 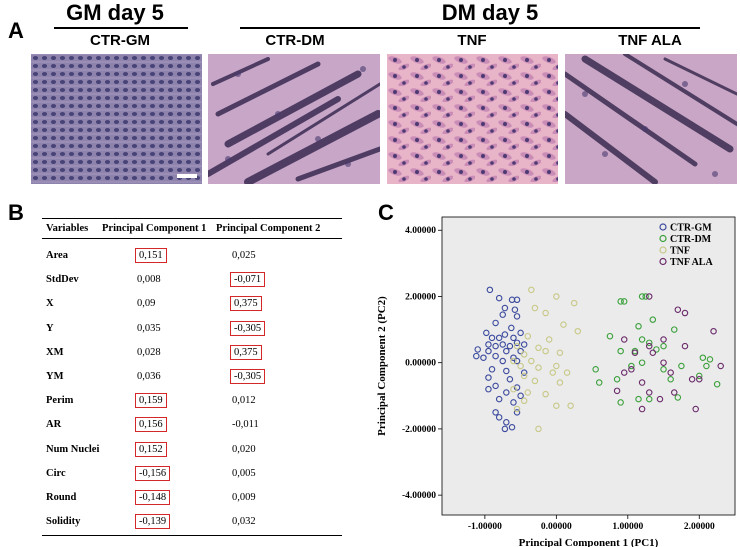 What do you see at coordinates (244, 522) in the screenshot?
I see `table-cell-pc2: 0,032` at bounding box center [244, 522].